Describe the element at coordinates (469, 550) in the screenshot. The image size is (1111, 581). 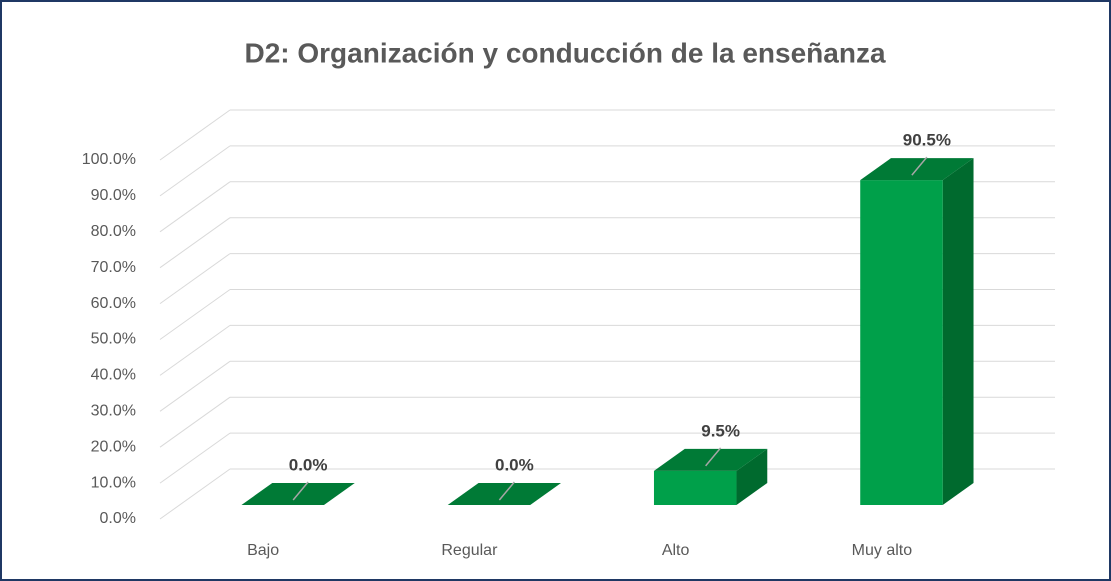
I see `x-tick-label: Regular` at that location.